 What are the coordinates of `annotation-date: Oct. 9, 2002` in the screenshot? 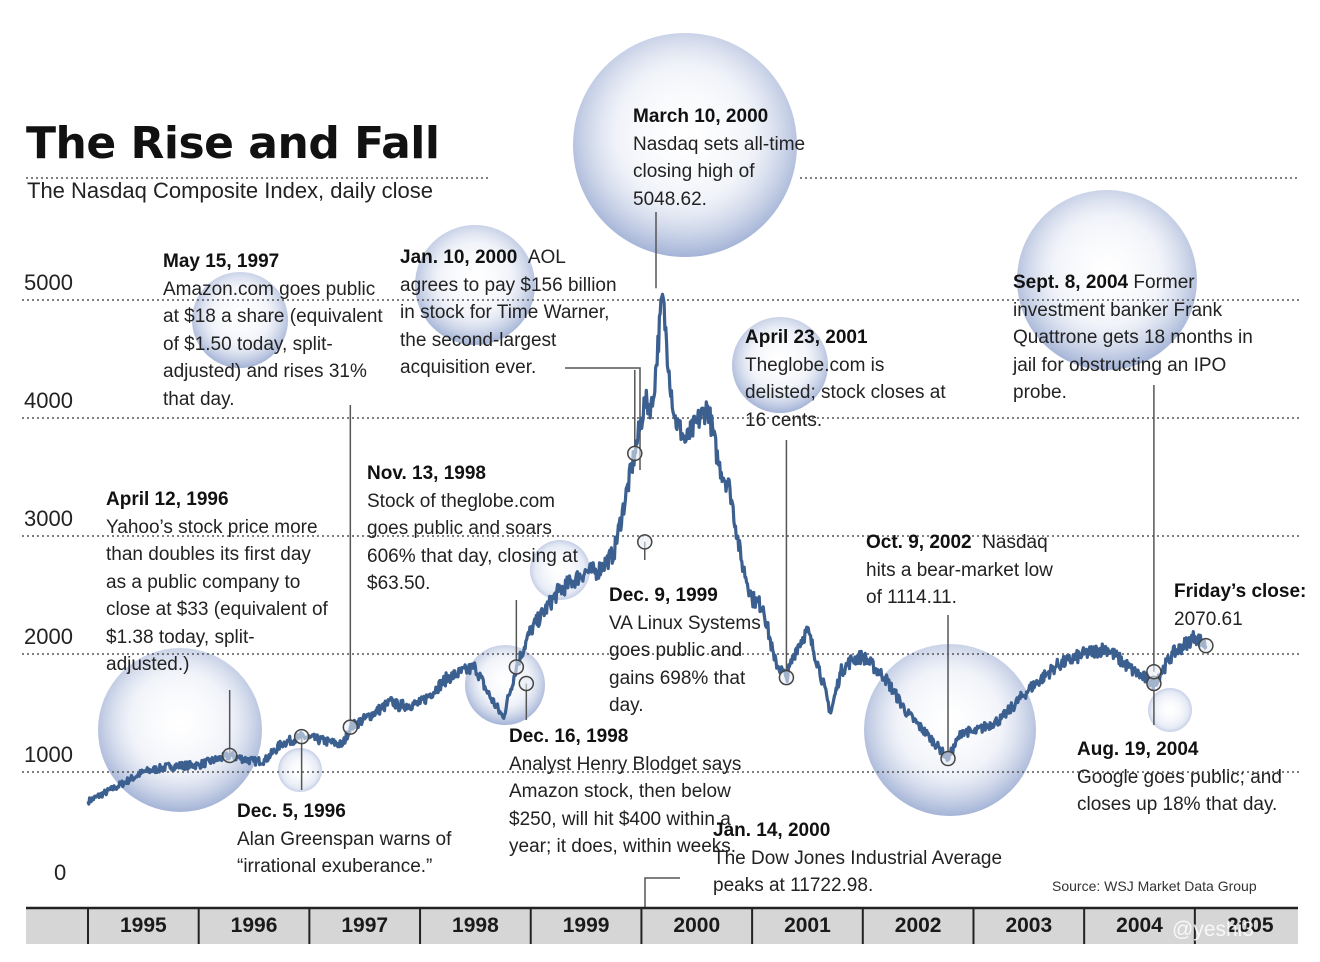 It's located at (919, 542).